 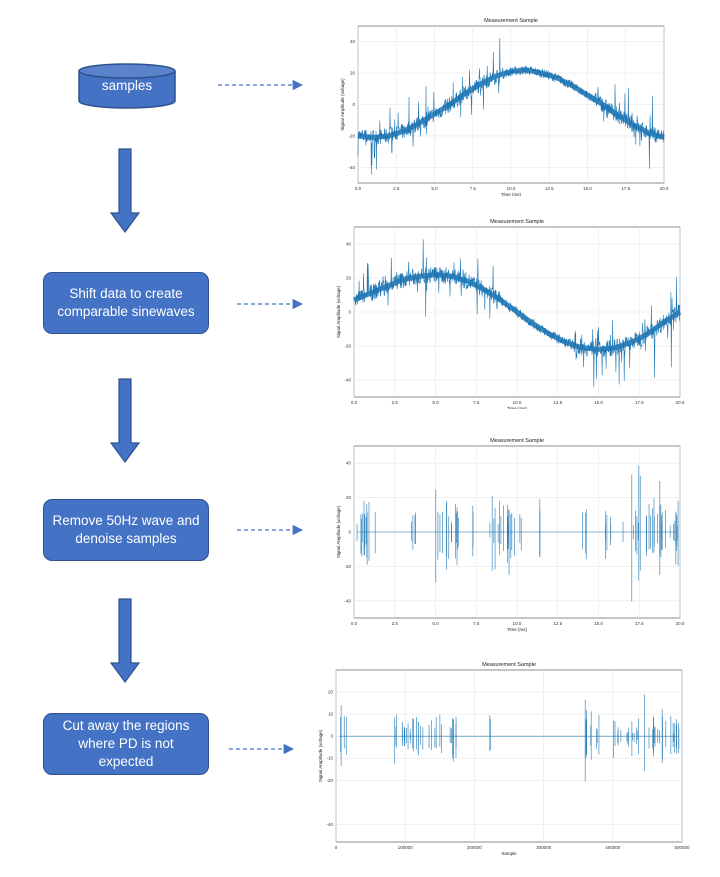 I want to click on plot-frame, so click(x=509, y=756).